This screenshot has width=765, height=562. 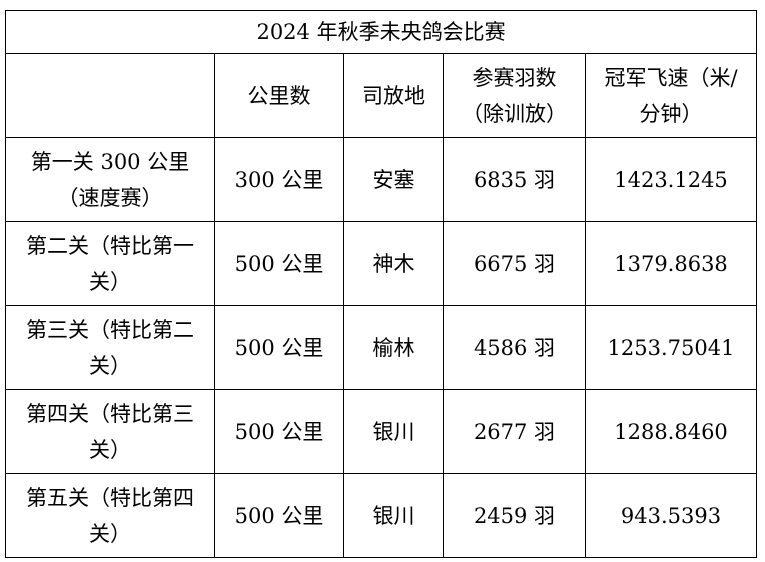 What do you see at coordinates (110, 431) in the screenshot?
I see `table-cell: 第四关（特比第三关）` at bounding box center [110, 431].